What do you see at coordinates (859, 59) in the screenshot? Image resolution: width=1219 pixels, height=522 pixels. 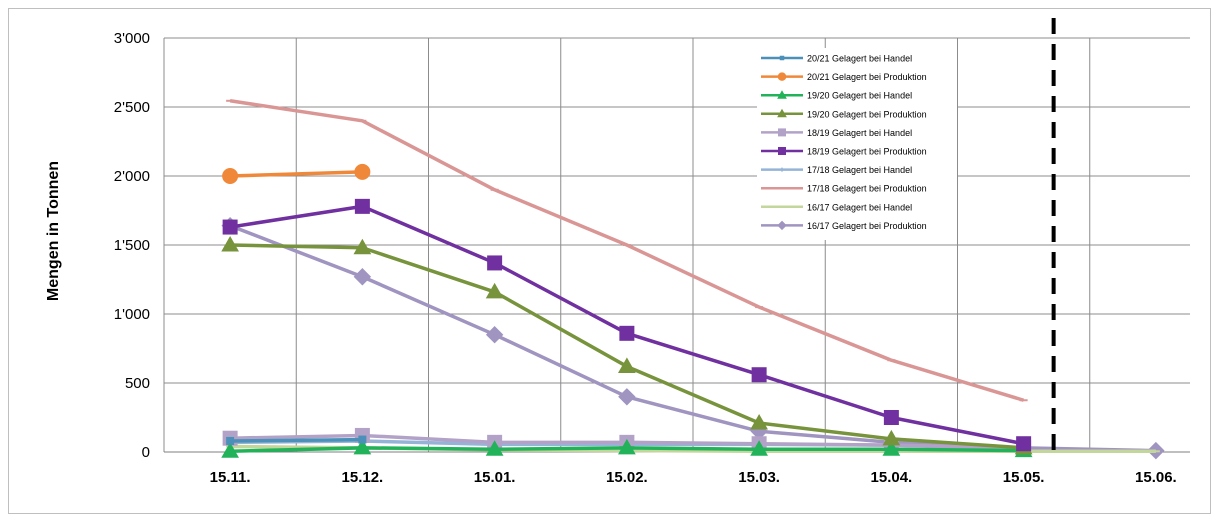 I see `legend-label: 20/21 Gelagert bei Handel` at bounding box center [859, 59].